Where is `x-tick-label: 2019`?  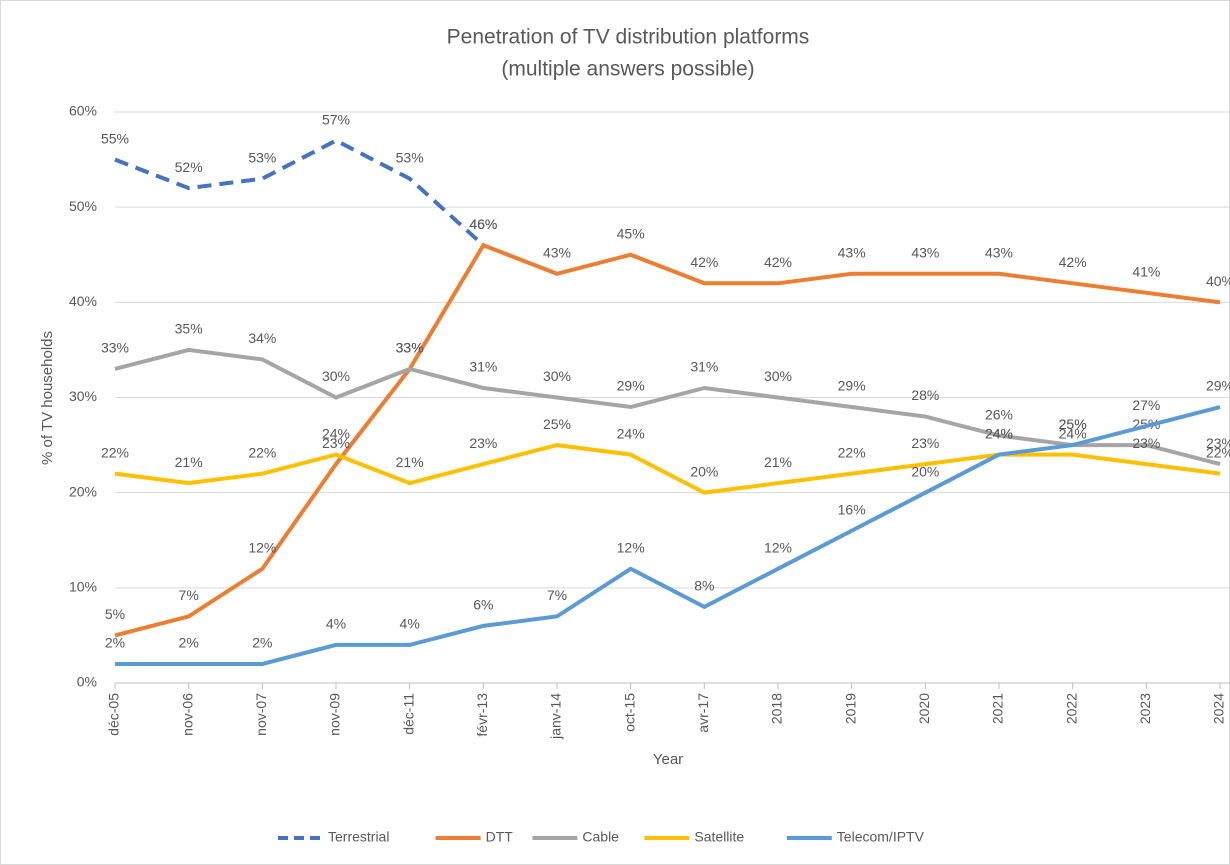 x-tick-label: 2019 is located at coordinates (850, 708).